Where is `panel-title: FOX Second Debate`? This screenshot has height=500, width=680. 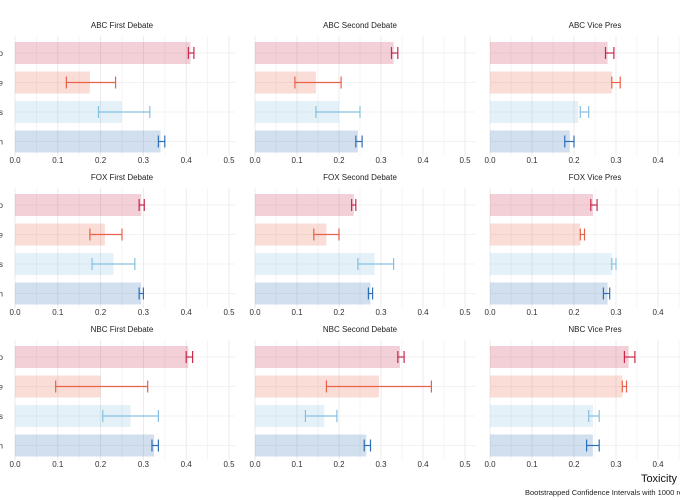
panel-title: FOX Second Debate is located at coordinates (360, 177).